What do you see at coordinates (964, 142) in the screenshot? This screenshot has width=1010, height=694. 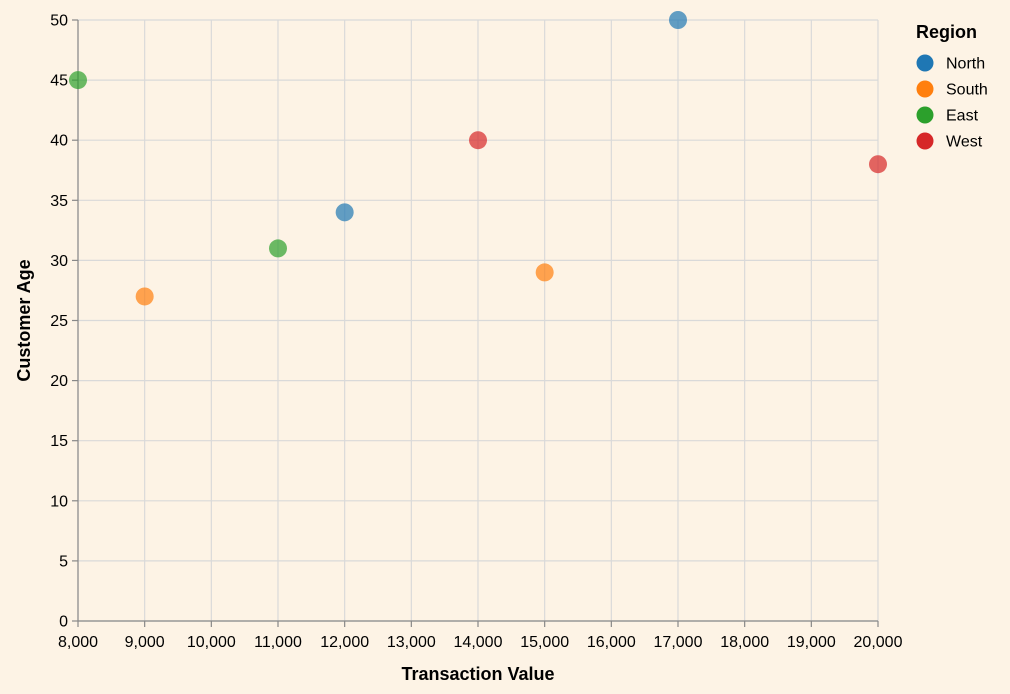 I see `legend-label-west: West` at bounding box center [964, 142].